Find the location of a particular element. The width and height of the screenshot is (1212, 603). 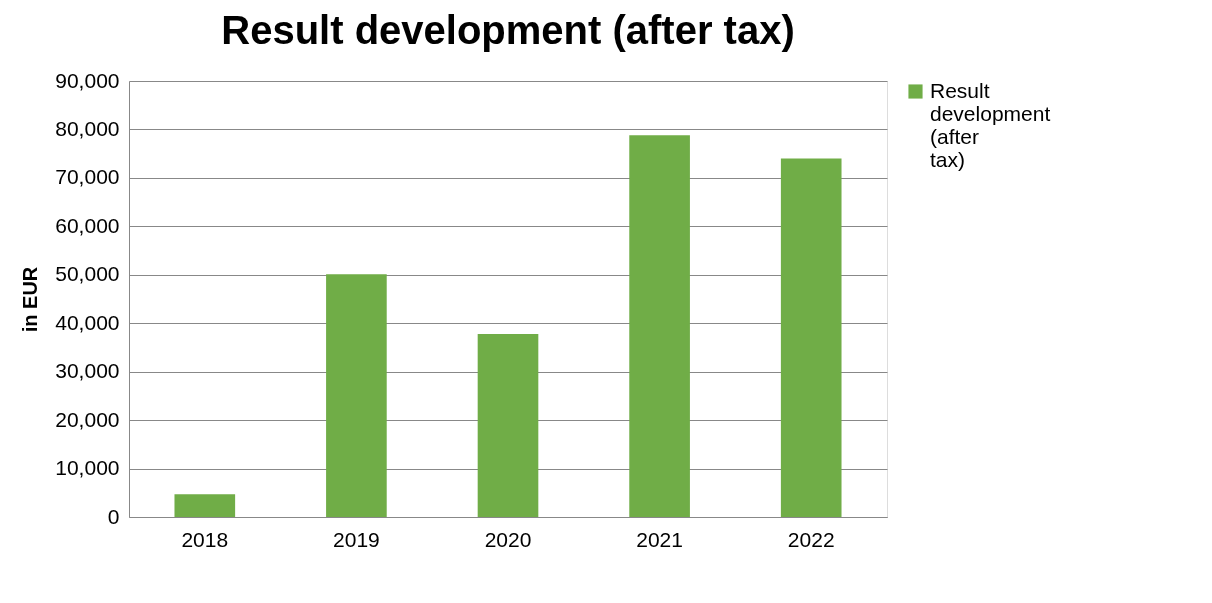

y-tick-label: 90,000 is located at coordinates (87, 80).